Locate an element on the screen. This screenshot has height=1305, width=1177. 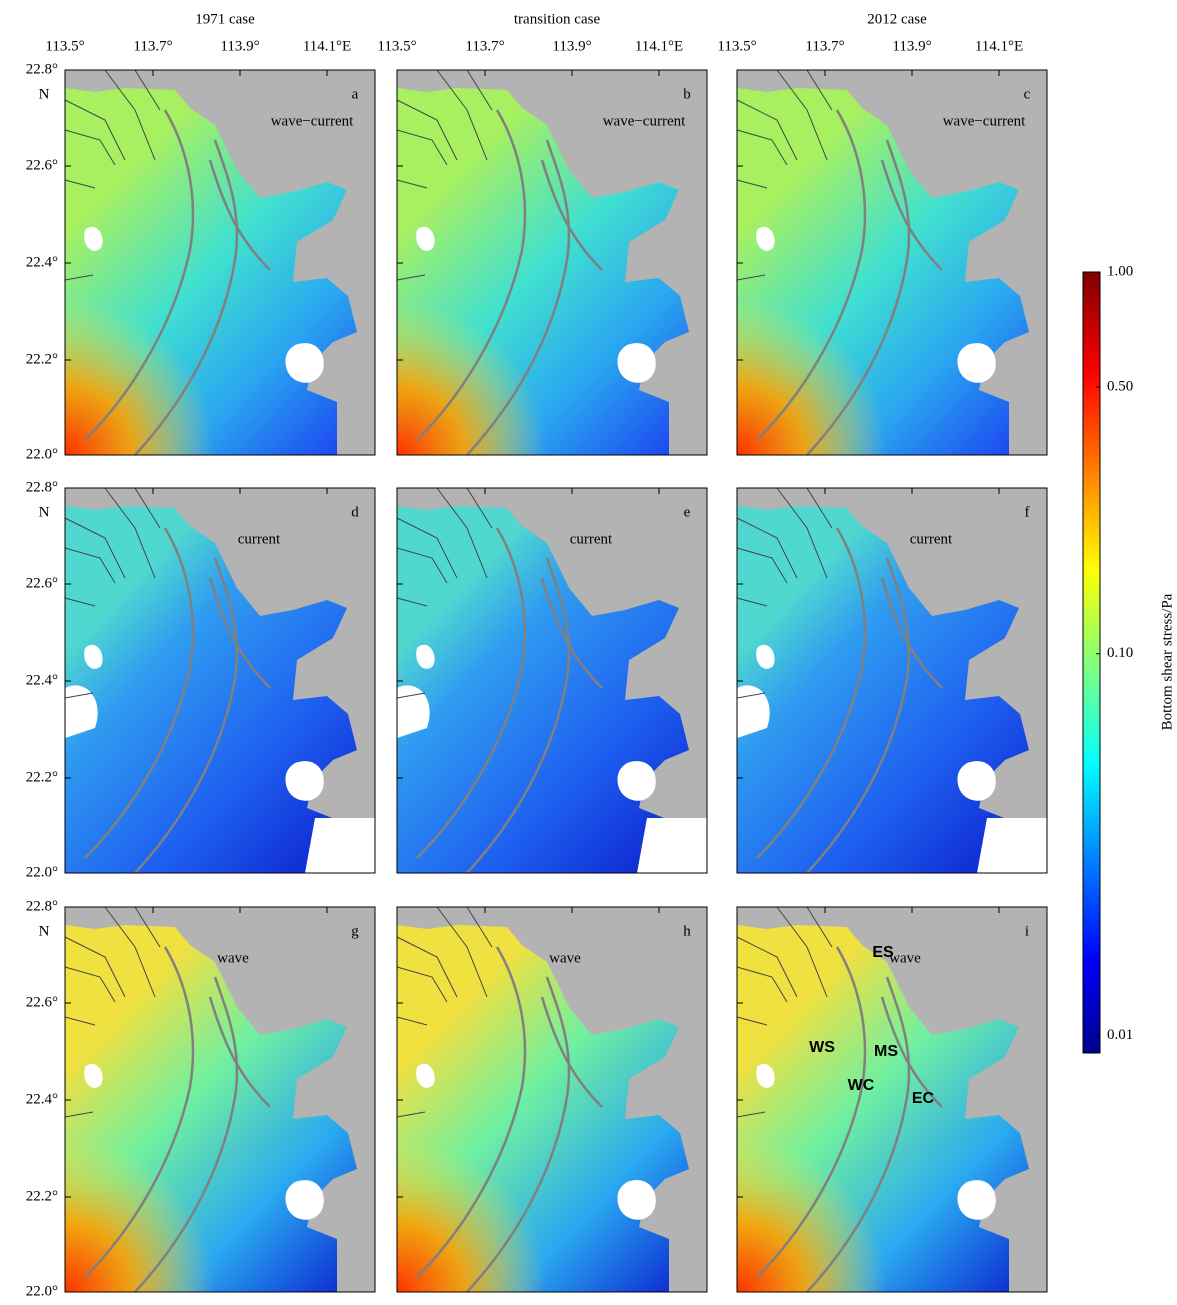
column-title: 1971 case is located at coordinates (225, 19).